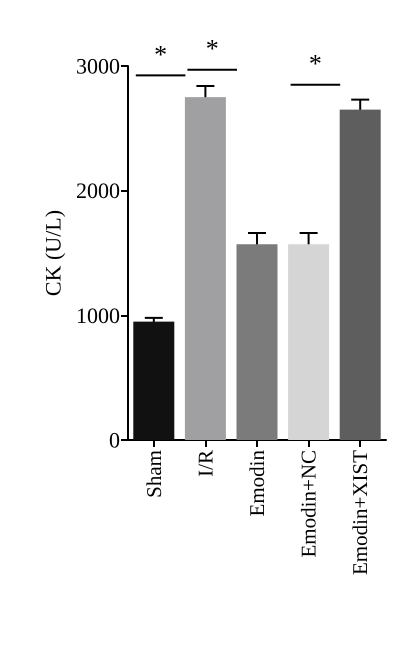  What do you see at coordinates (114, 440) in the screenshot?
I see `y-tick-label: 0` at bounding box center [114, 440].